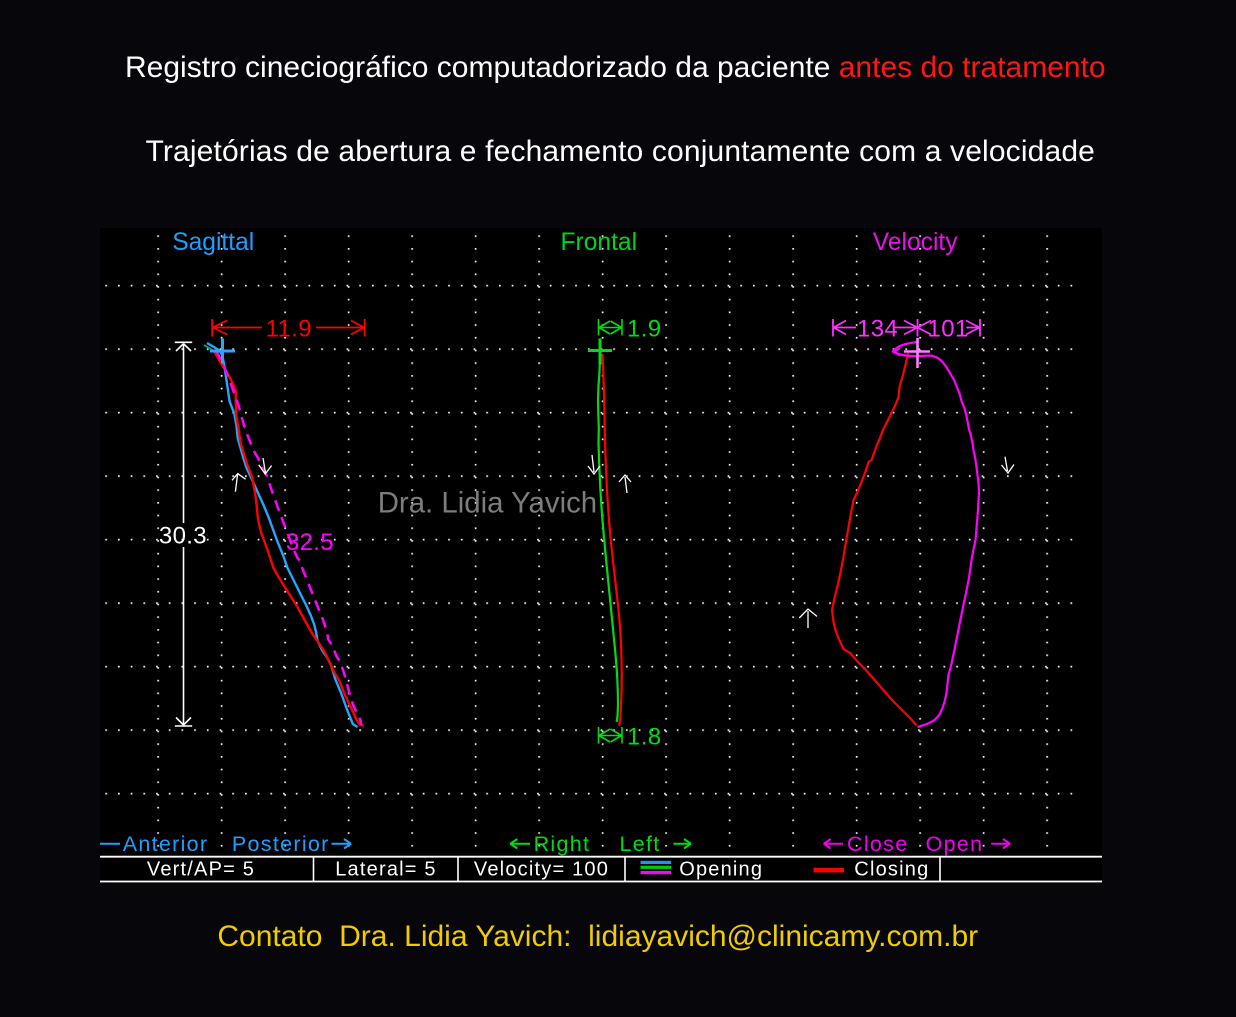 The width and height of the screenshot is (1236, 1017). What do you see at coordinates (166, 844) in the screenshot?
I see `svg-text: Anterior` at bounding box center [166, 844].